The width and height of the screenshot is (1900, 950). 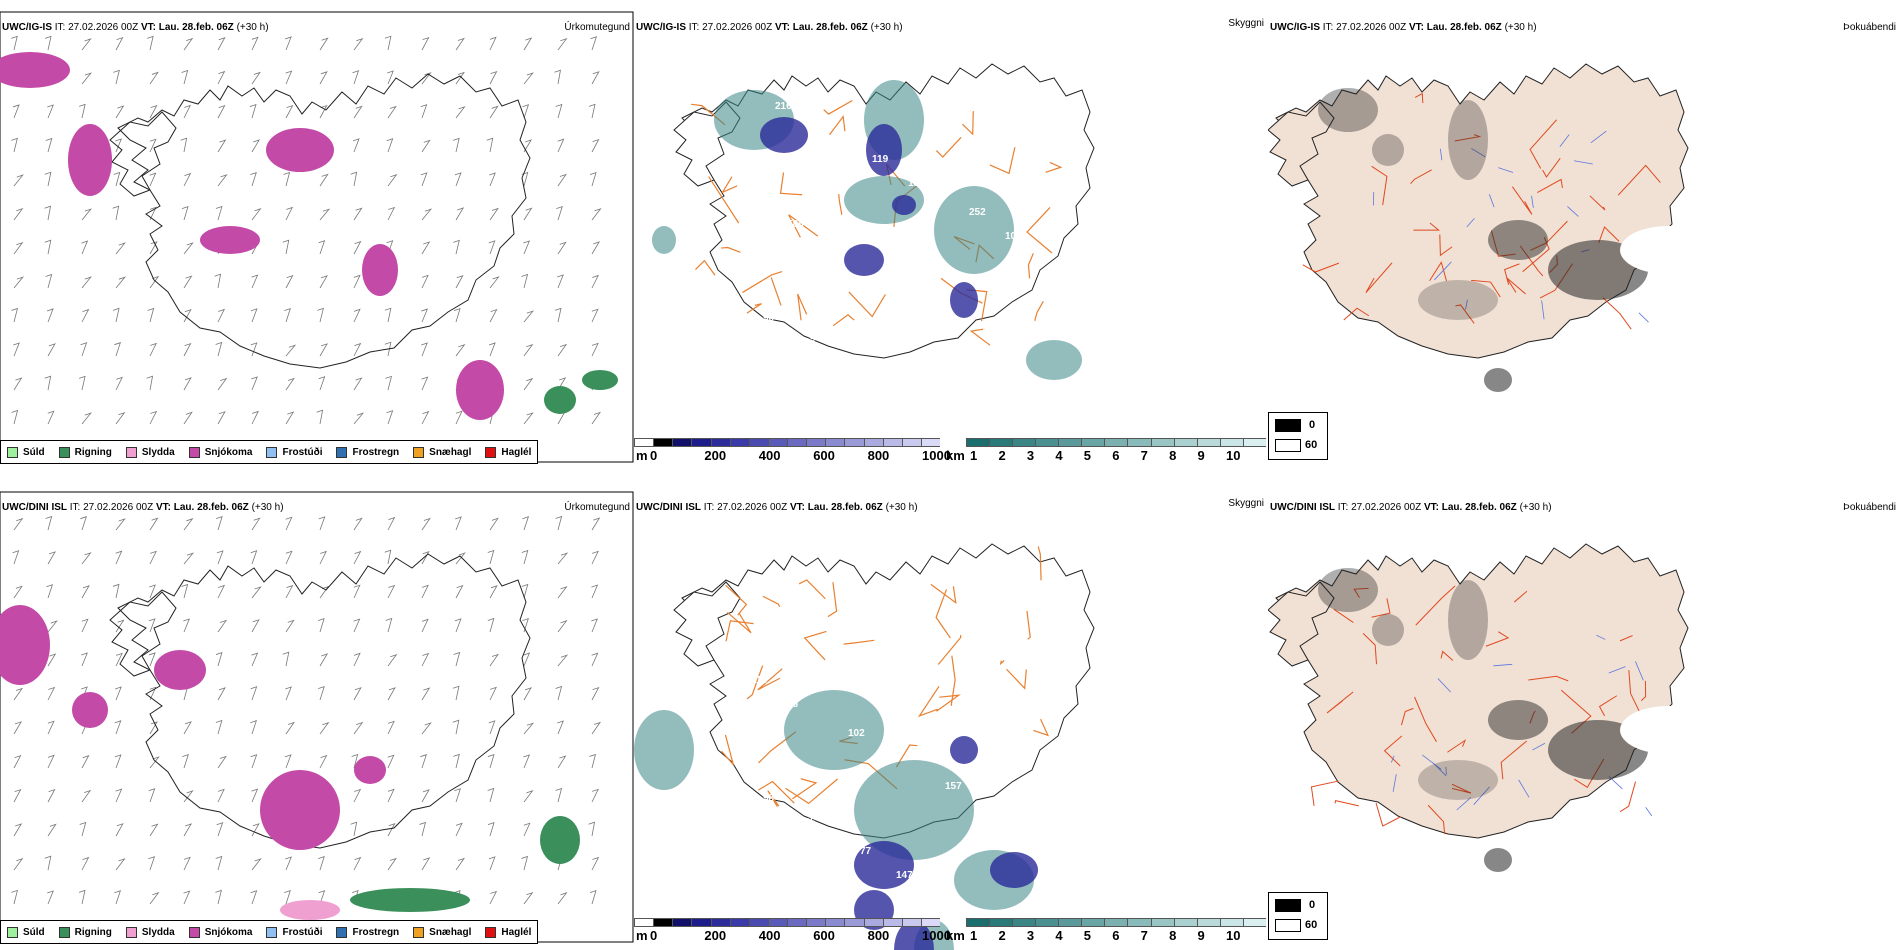 I want to click on cloudbase-value-label: 906, so click(x=1110, y=769).